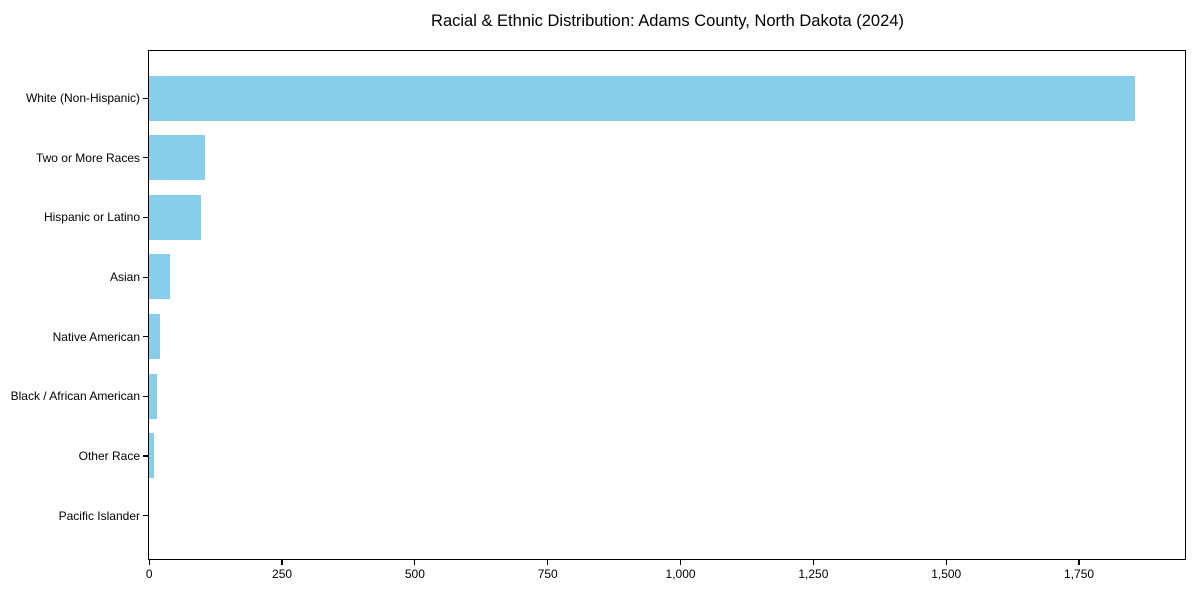 This screenshot has width=1200, height=600. Describe the element at coordinates (813, 574) in the screenshot. I see `x-tick-label: 1,250` at that location.